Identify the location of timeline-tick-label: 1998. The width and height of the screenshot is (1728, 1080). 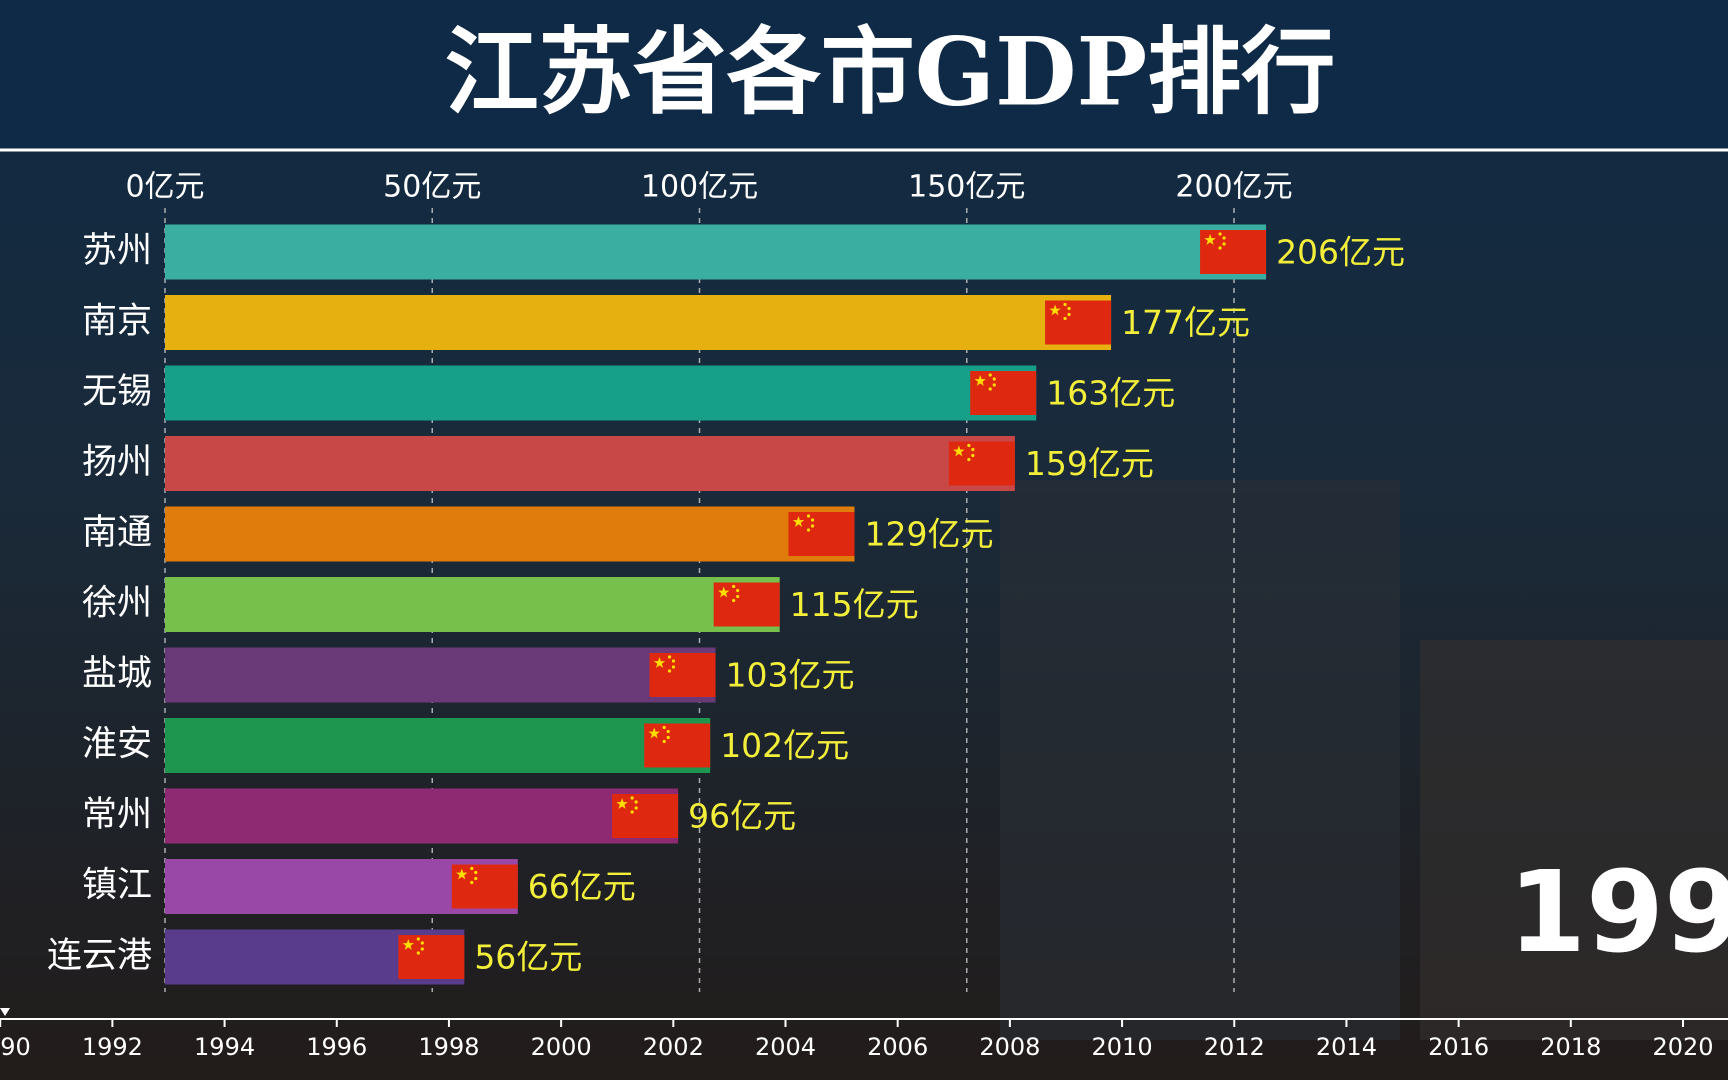
(448, 1047).